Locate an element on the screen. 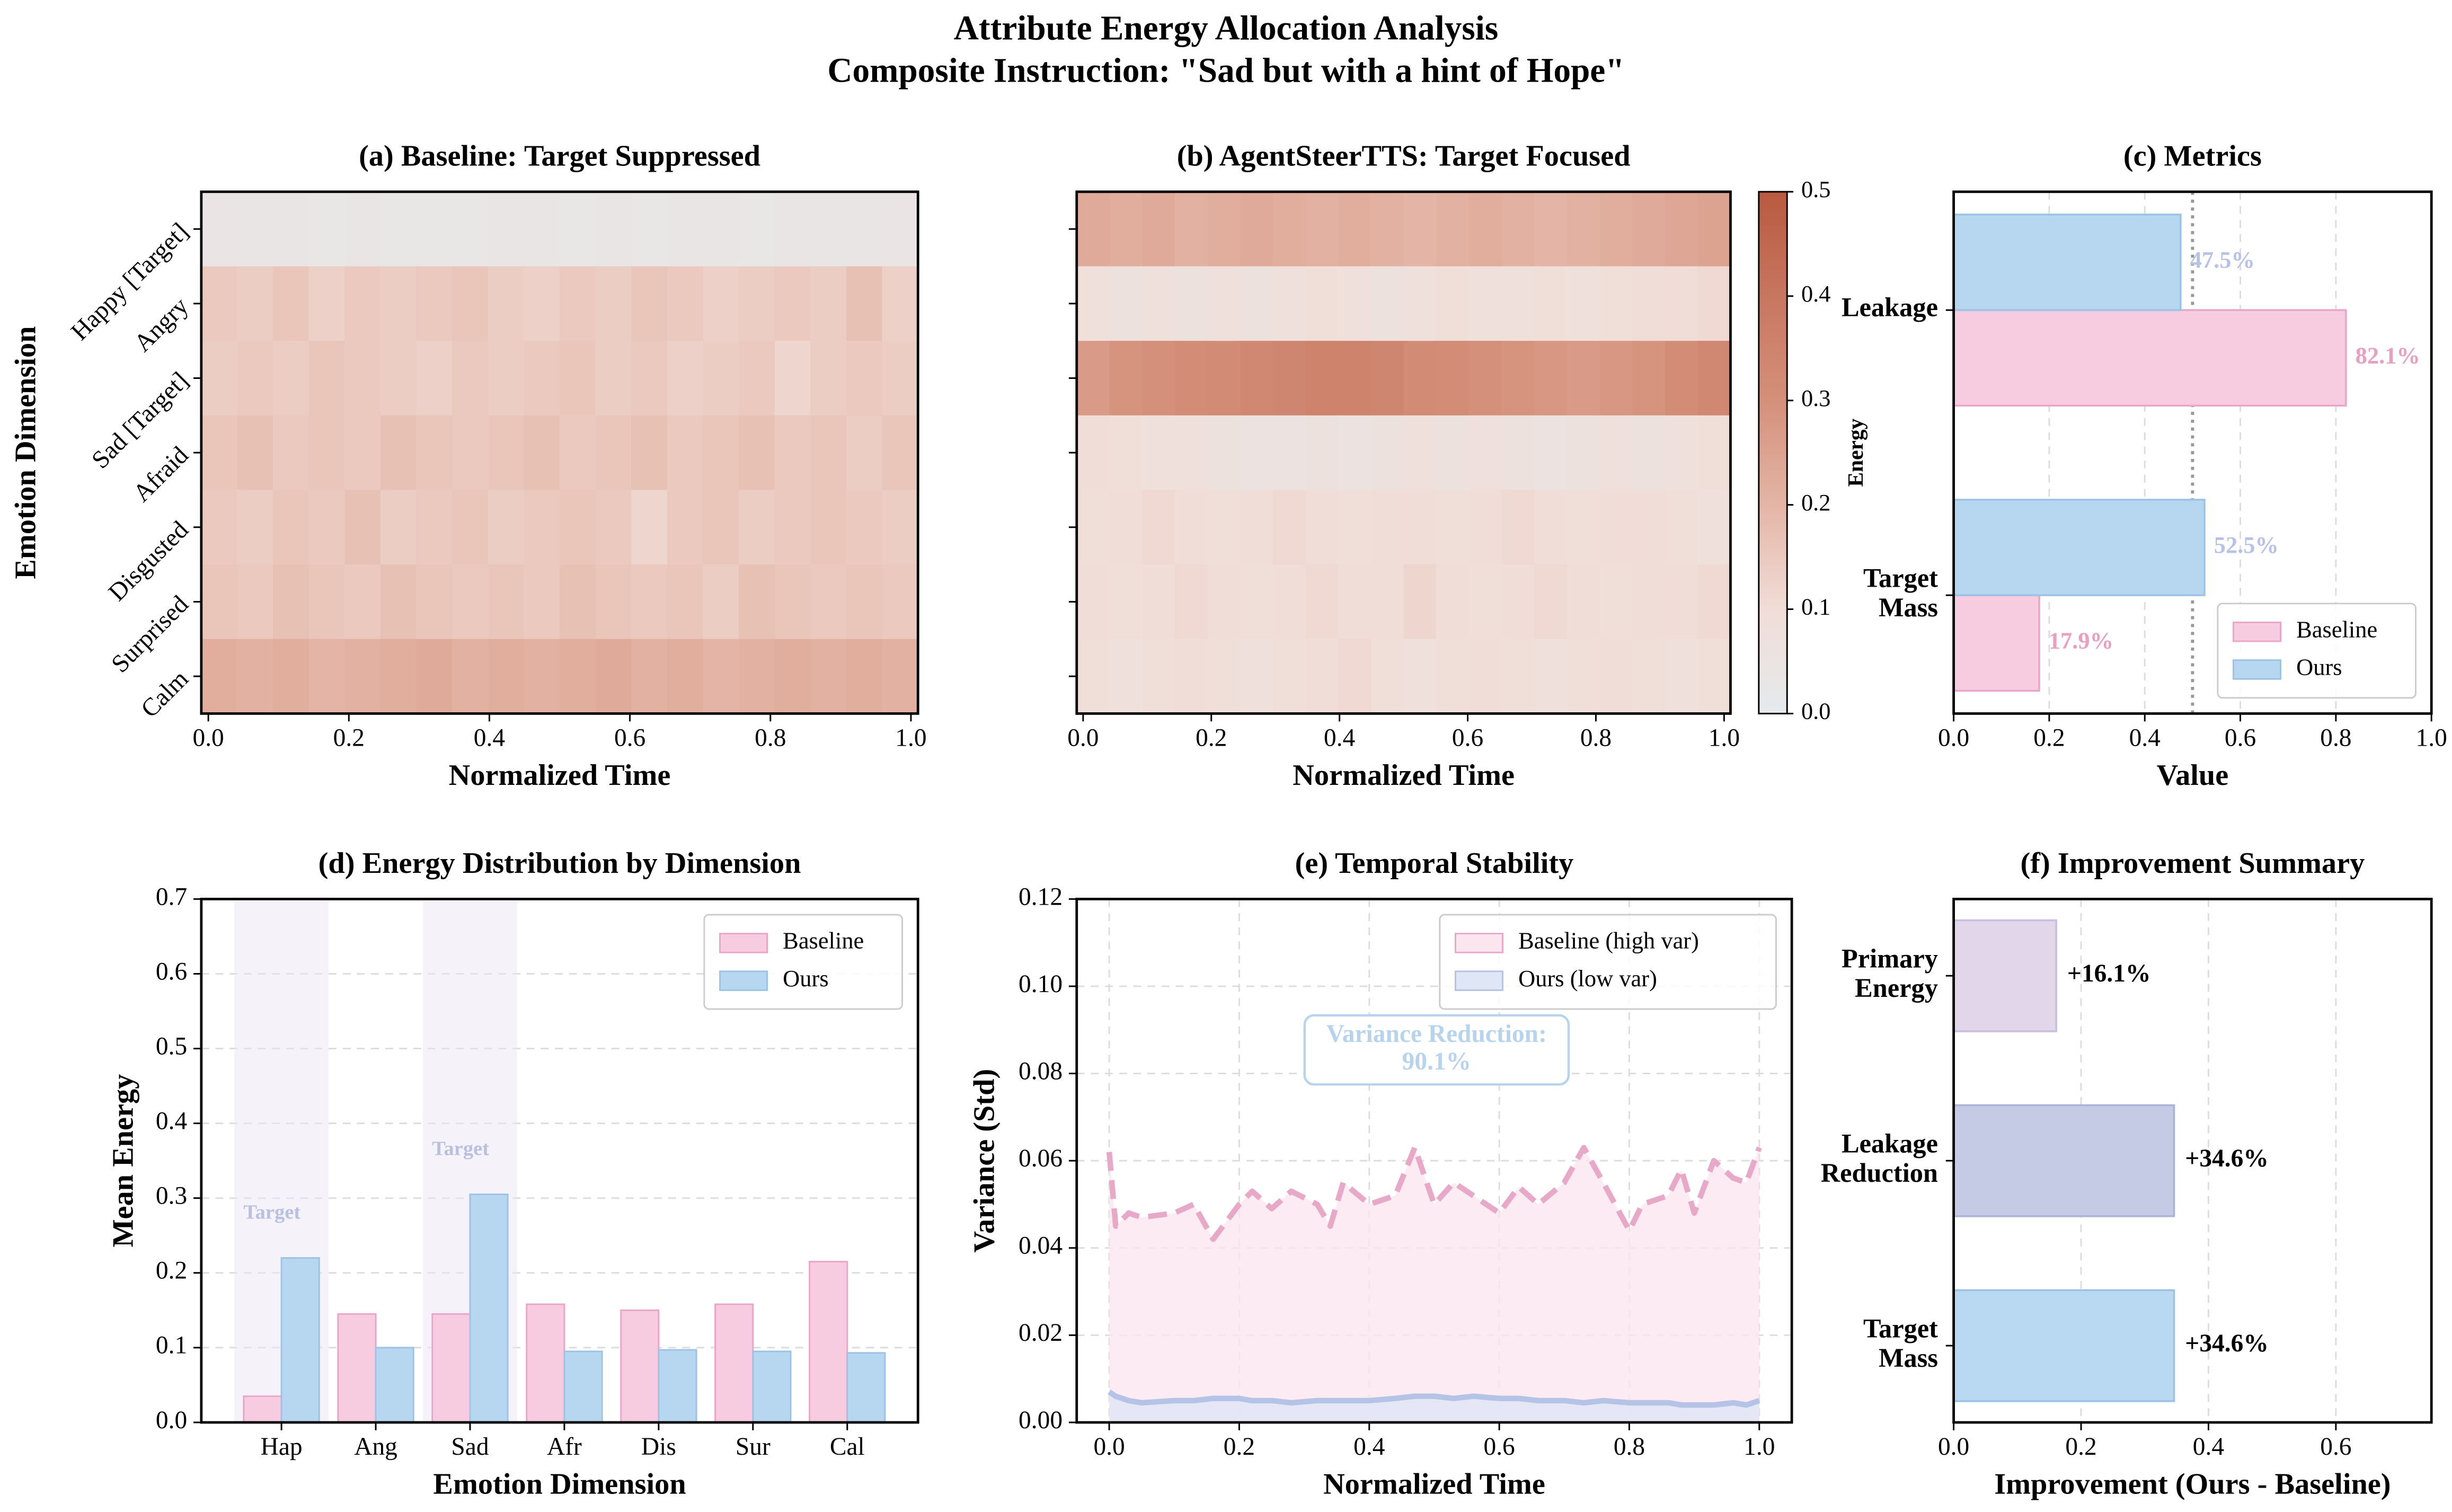 This screenshot has width=2452, height=1512. area is located at coordinates (1434, 1407).